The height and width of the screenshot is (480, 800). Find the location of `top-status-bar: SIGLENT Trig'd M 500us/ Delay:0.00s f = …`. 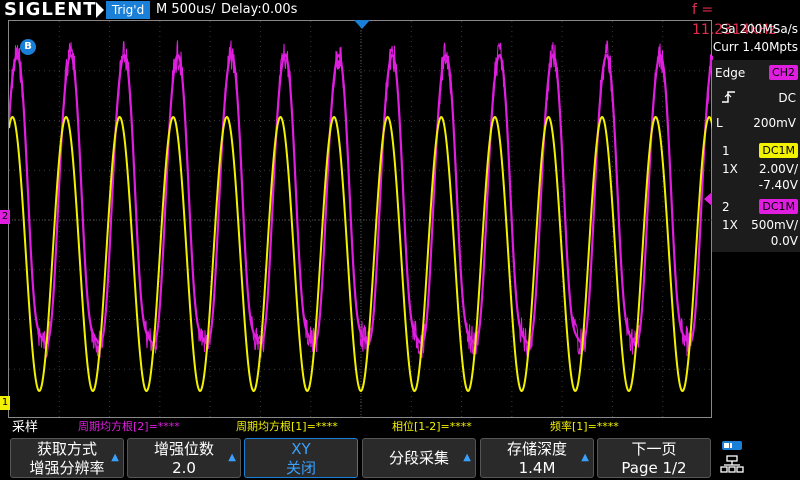

top-status-bar: SIGLENT Trig'd M 500us/ Delay:0.00s f = … is located at coordinates (400, 19).